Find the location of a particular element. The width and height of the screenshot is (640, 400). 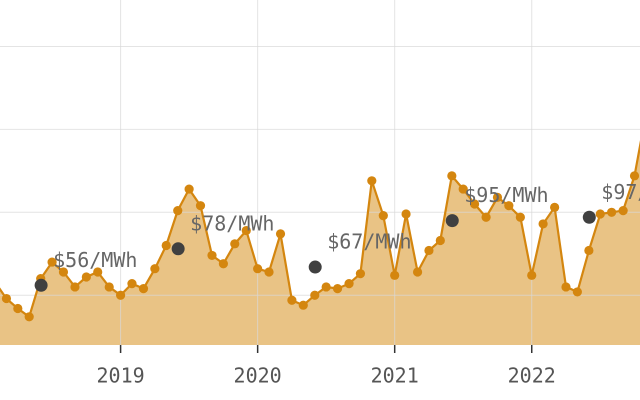

x-tick-label: 2021 is located at coordinates (395, 376).